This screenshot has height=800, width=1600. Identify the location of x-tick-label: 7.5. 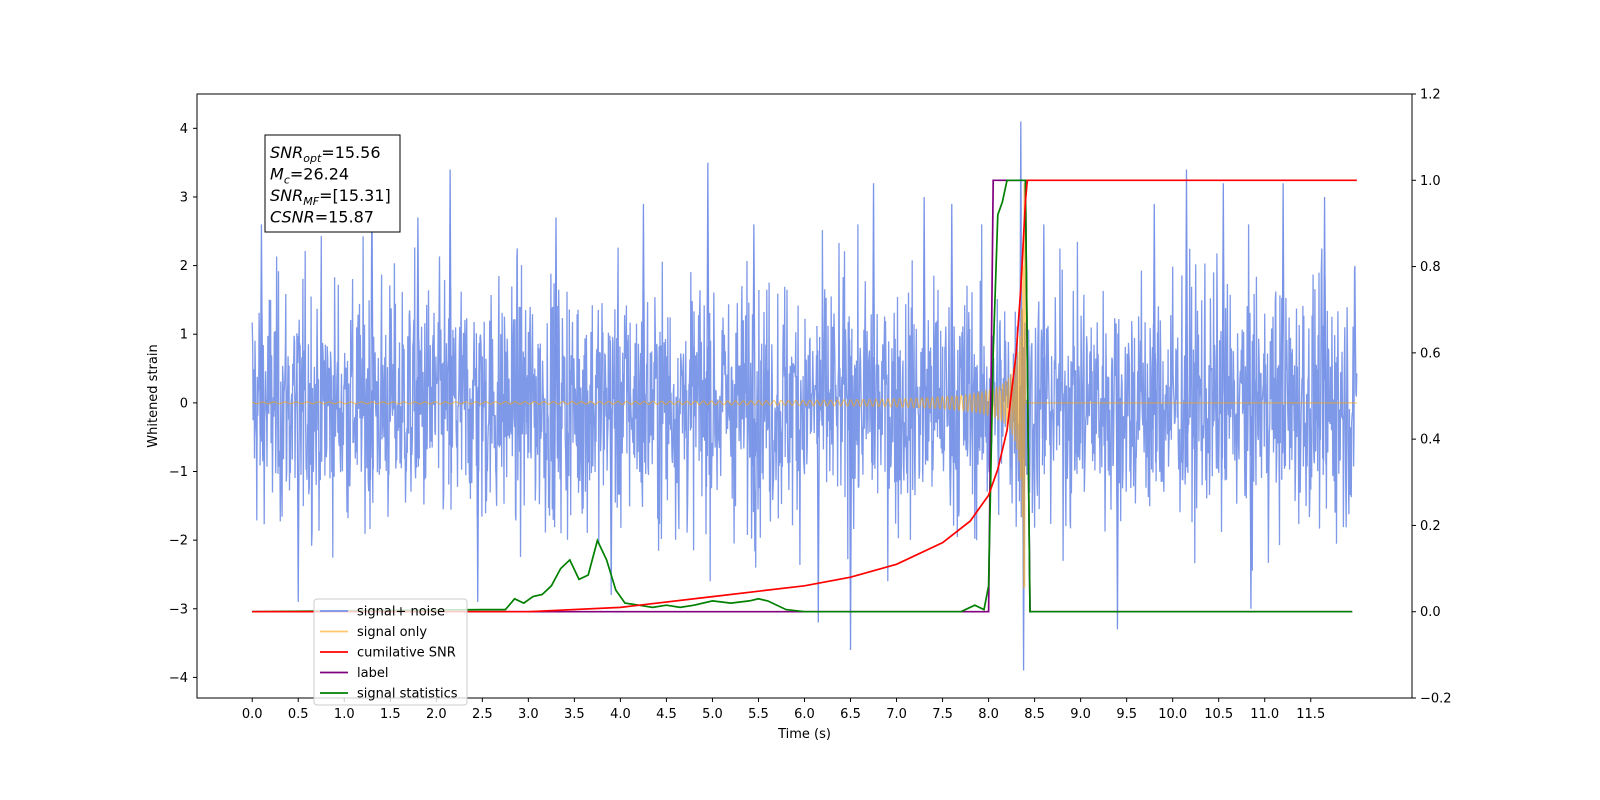
(942, 714).